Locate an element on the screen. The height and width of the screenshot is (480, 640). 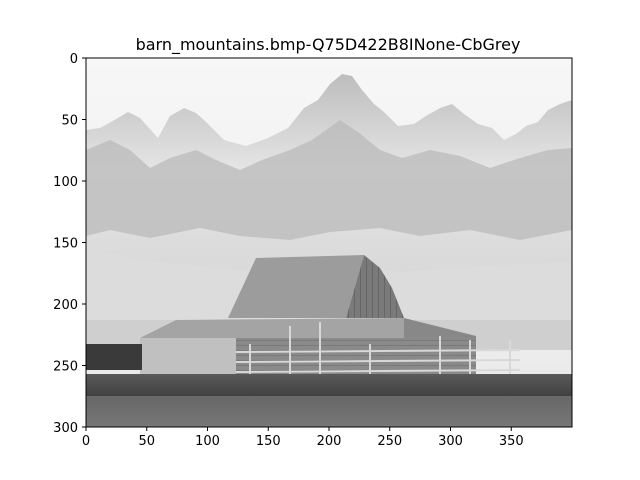
x-tick-label: 250 is located at coordinates (389, 441).